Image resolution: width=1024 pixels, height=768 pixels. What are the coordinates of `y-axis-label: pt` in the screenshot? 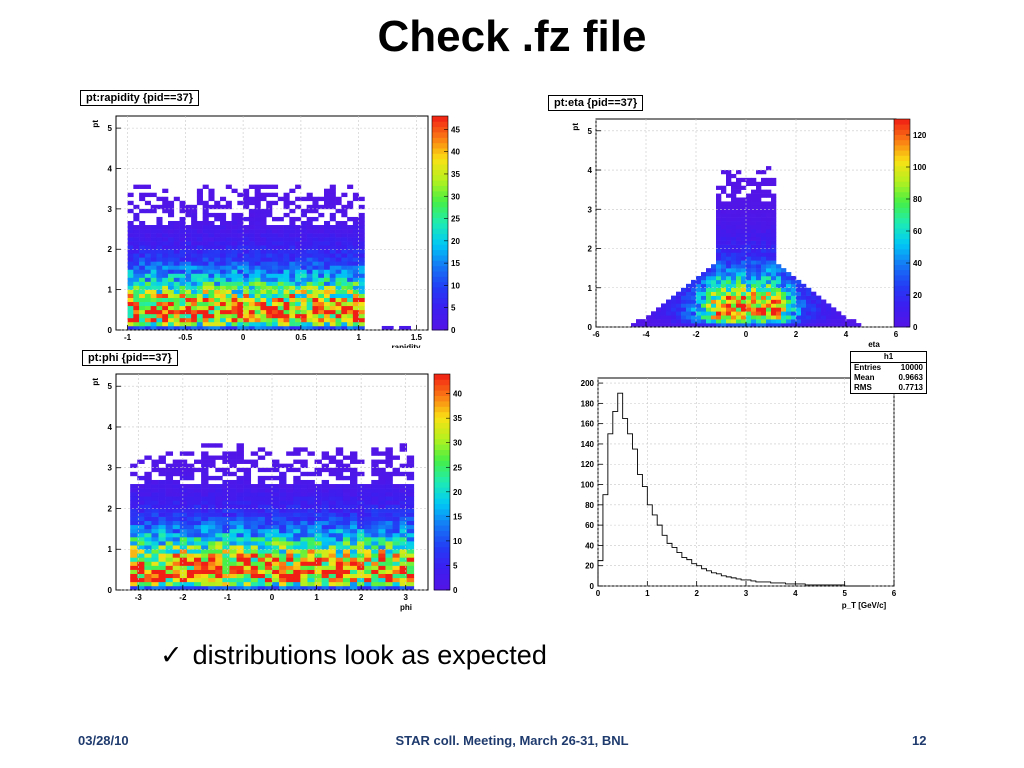 It's located at (95, 382).